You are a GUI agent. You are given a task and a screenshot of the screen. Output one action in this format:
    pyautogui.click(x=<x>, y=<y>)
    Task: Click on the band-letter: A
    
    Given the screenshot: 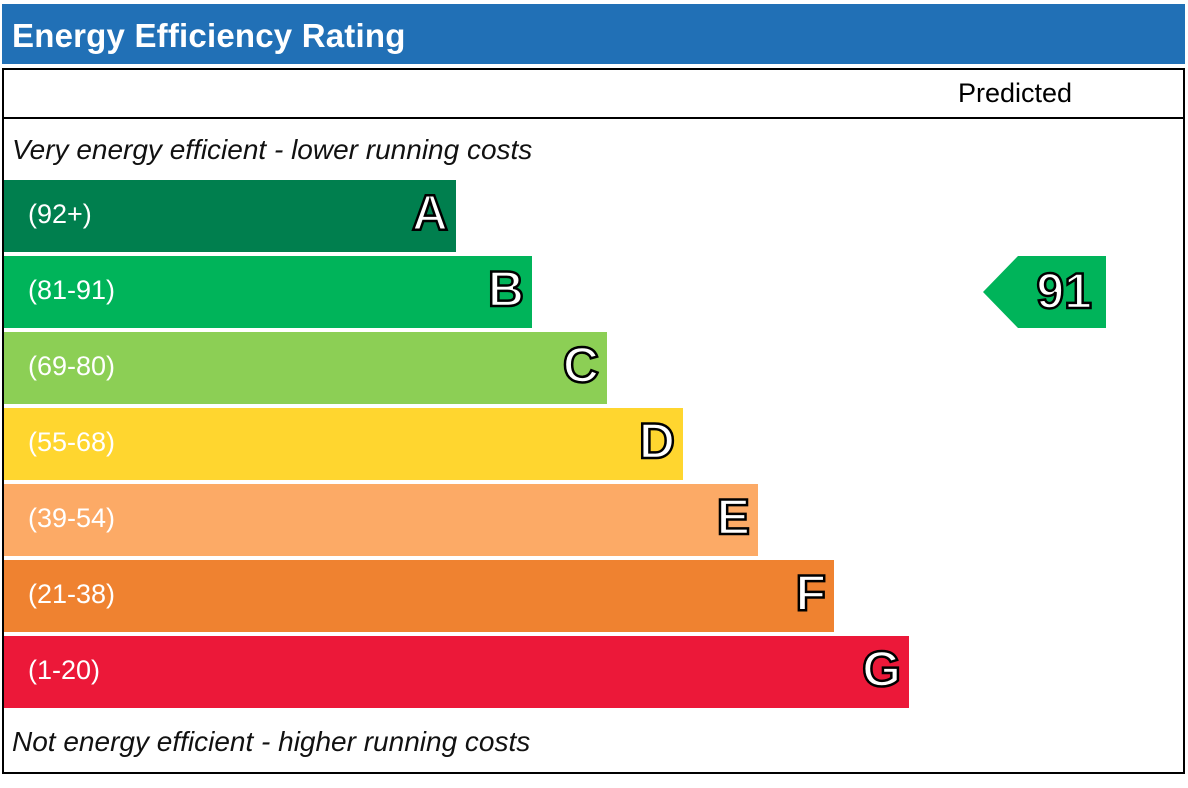 What is the action you would take?
    pyautogui.click(x=430, y=213)
    